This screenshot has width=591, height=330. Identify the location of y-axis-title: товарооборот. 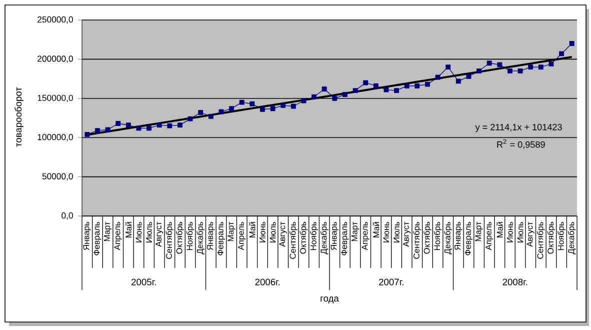
(19, 117).